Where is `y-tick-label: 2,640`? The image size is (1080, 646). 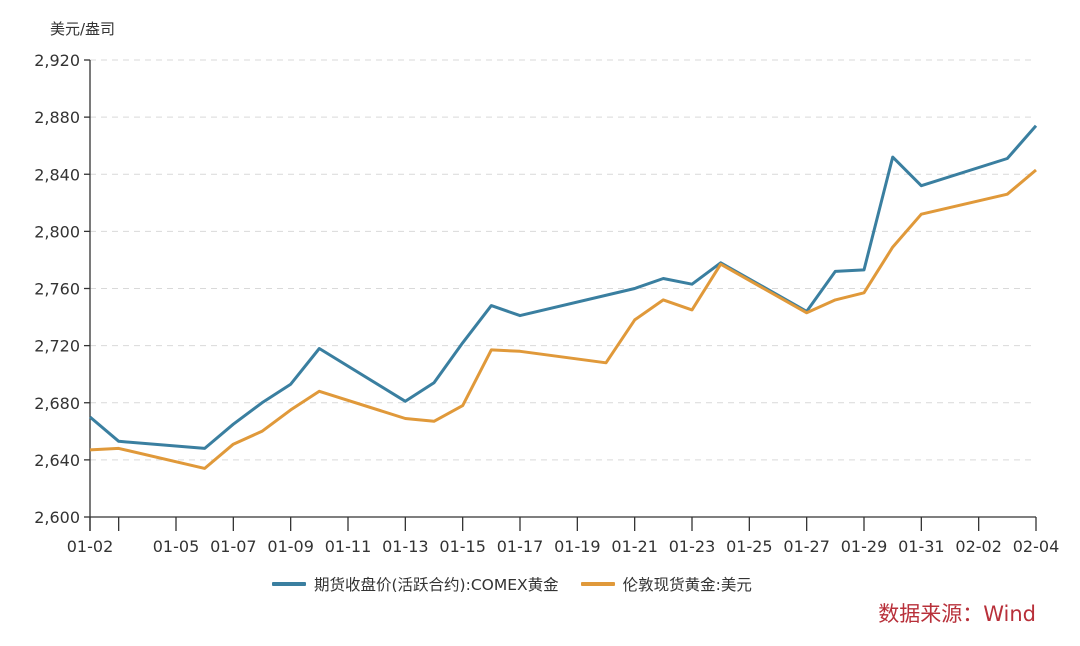
y-tick-label: 2,640 is located at coordinates (57, 460).